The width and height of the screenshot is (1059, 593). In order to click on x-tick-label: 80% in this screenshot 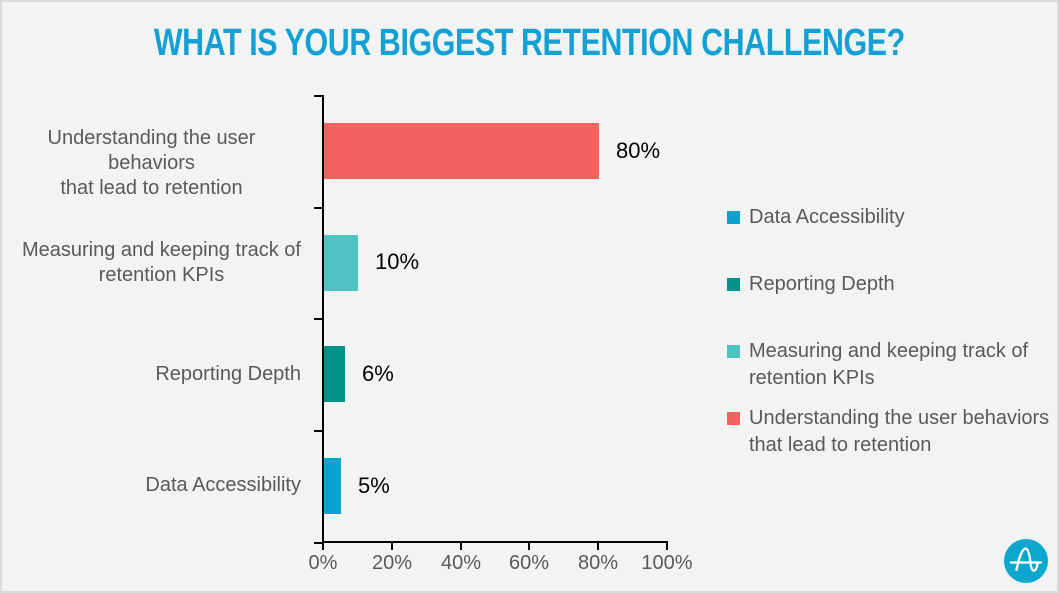, I will do `click(598, 563)`.